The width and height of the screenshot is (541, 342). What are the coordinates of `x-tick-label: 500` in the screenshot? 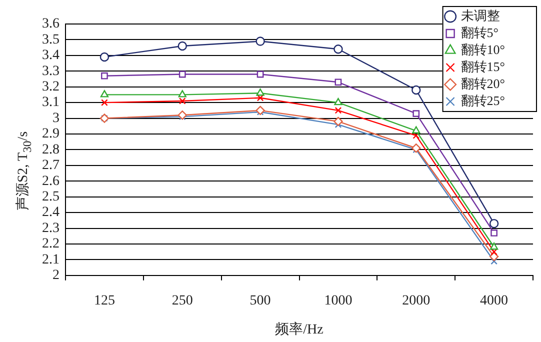 It's located at (260, 300).